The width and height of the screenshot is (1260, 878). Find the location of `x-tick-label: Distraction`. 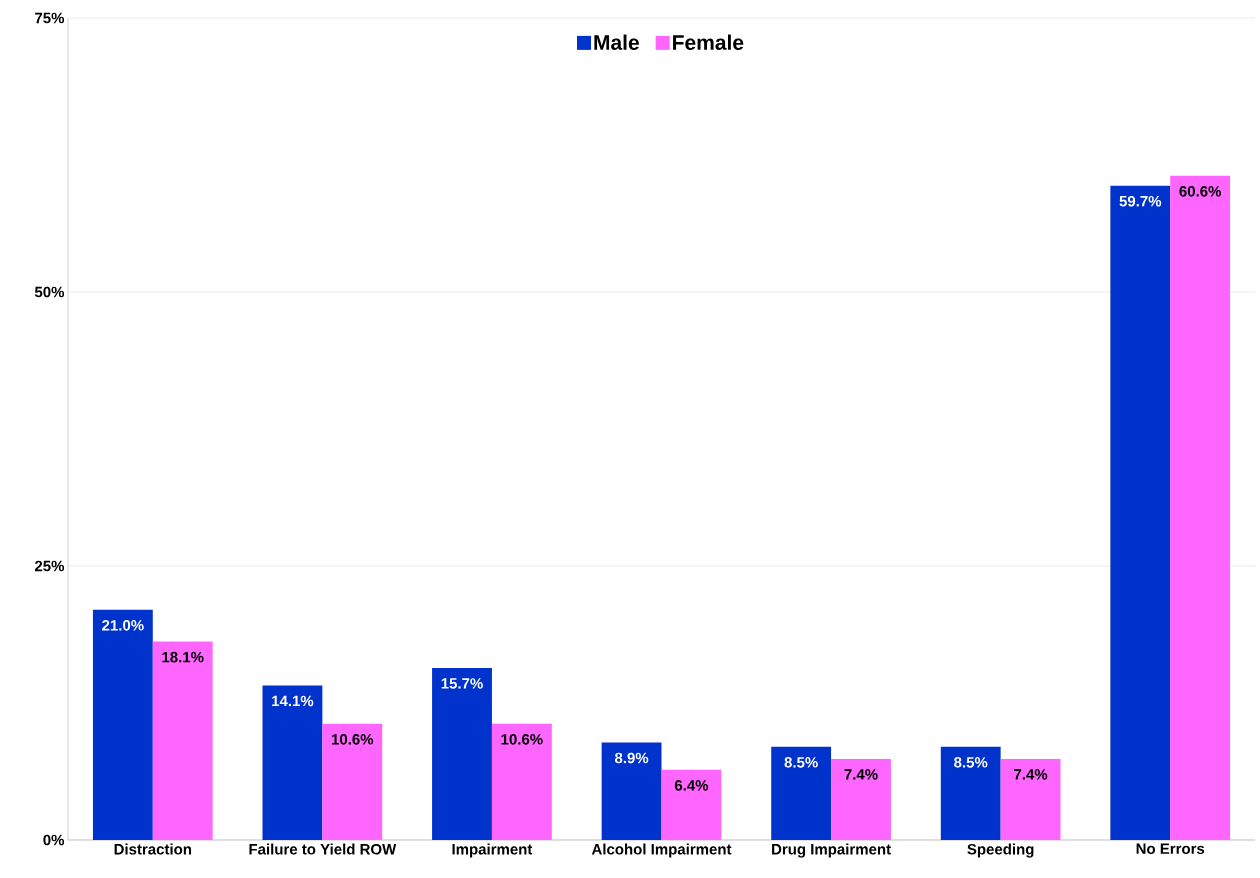

x-tick-label: Distraction is located at coordinates (153, 849).